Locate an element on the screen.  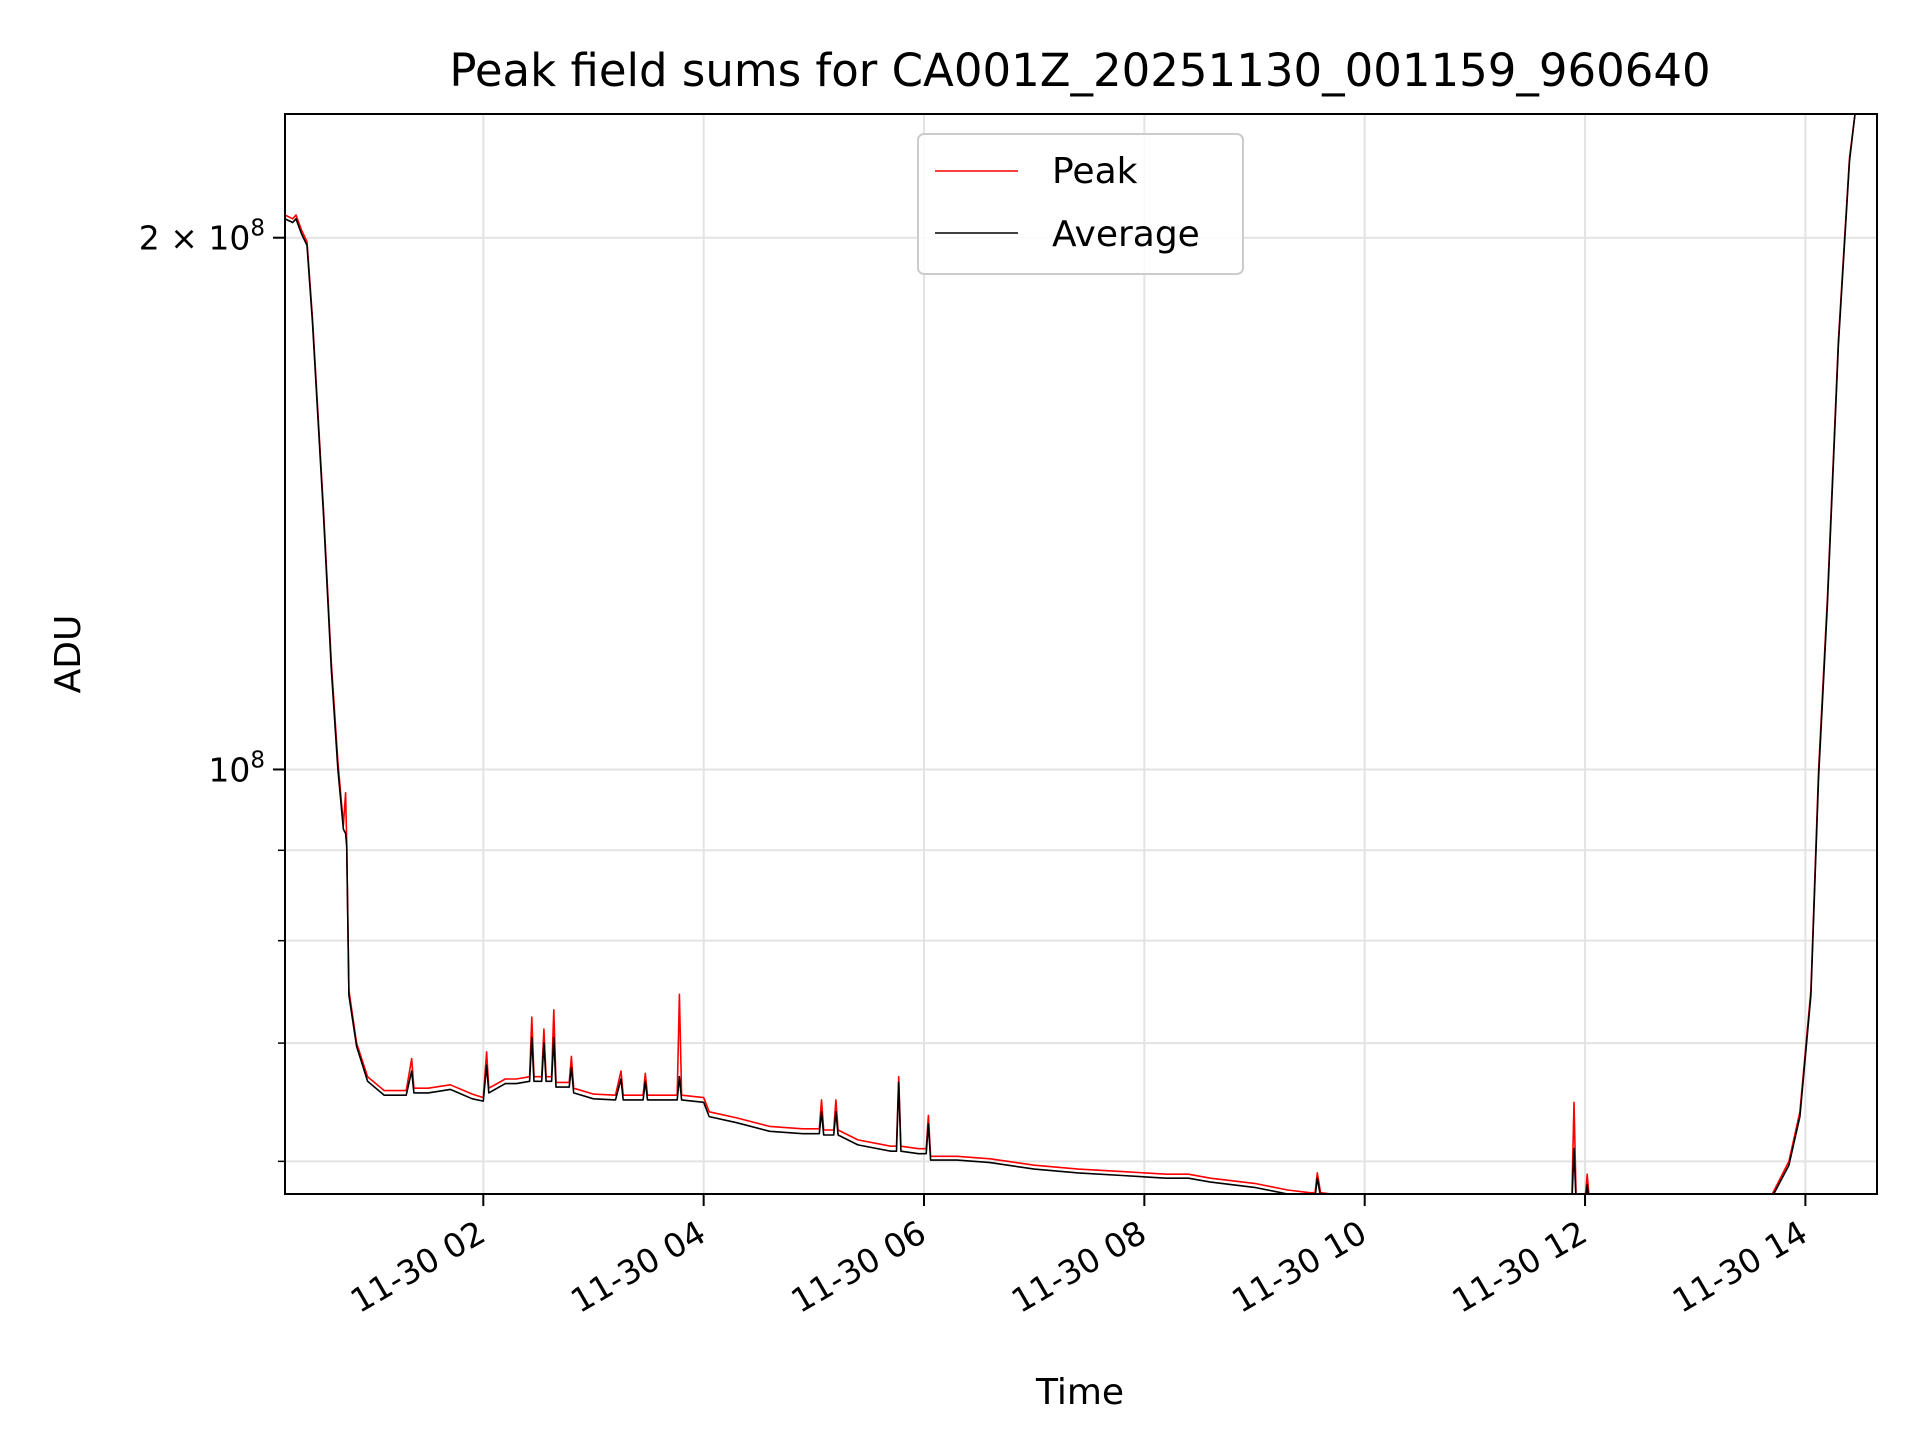
legend-label-average: Average is located at coordinates (1126, 234).